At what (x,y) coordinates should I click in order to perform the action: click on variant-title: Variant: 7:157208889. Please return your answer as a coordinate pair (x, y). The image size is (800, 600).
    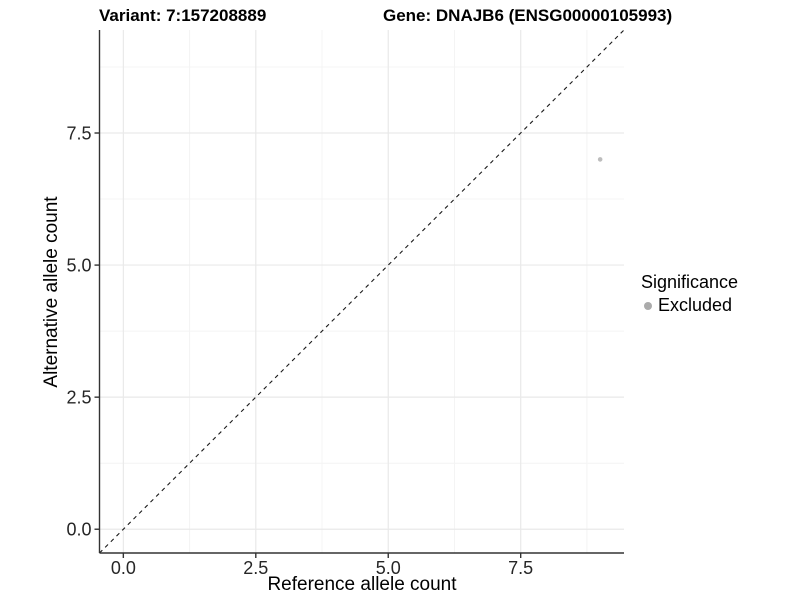
    Looking at the image, I should click on (183, 15).